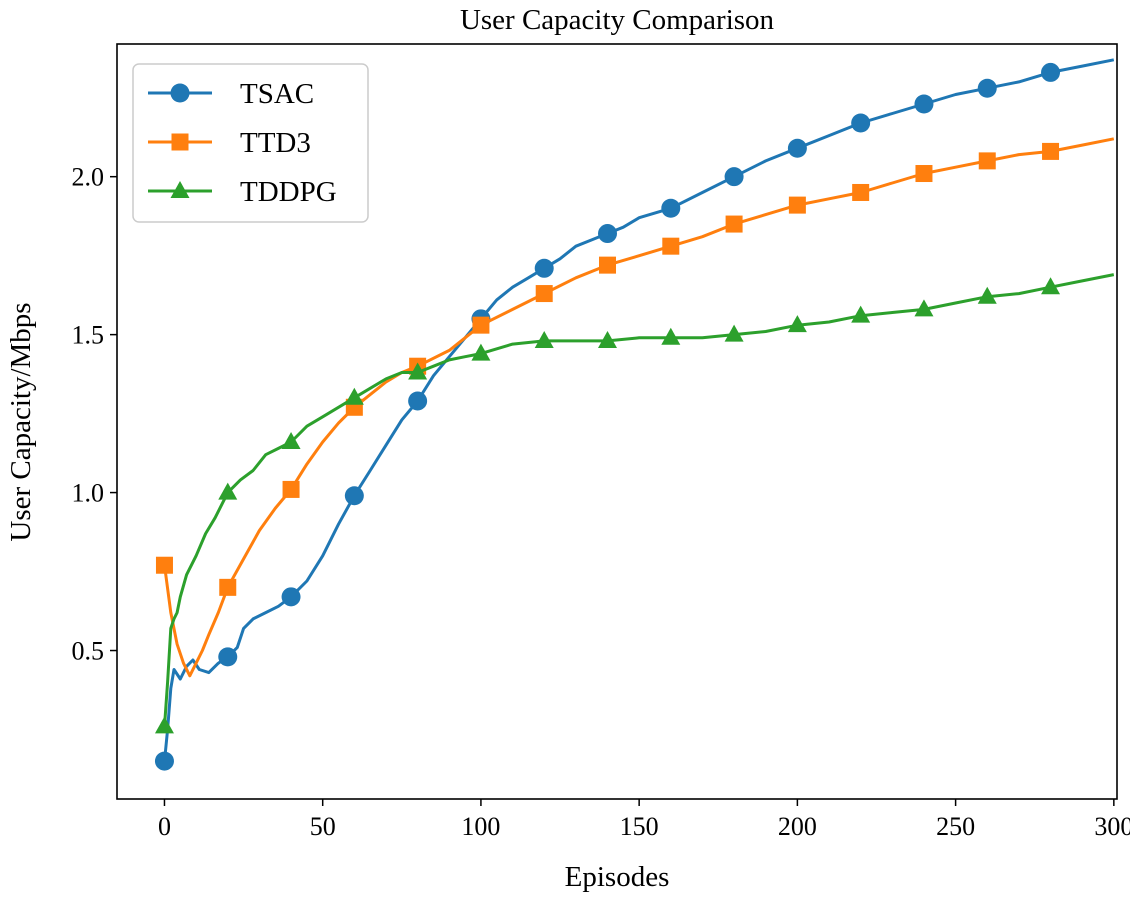 This screenshot has height=897, width=1130. Describe the element at coordinates (21, 421) in the screenshot. I see `y-axis-label: User Capacity/Mbps` at that location.